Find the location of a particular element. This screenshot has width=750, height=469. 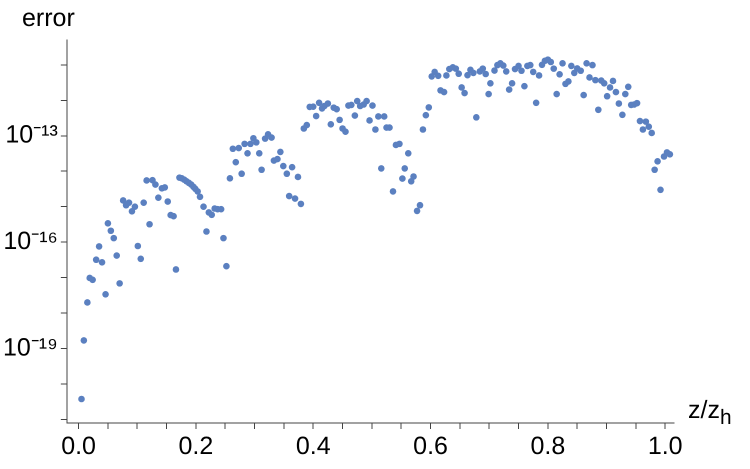

x-tick-label: 0.2 is located at coordinates (196, 446).